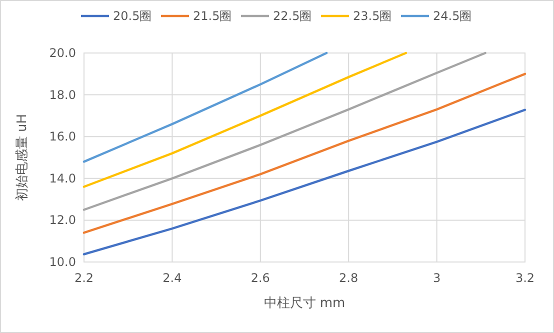  I want to click on x-tick-label: 2.2, so click(84, 278).